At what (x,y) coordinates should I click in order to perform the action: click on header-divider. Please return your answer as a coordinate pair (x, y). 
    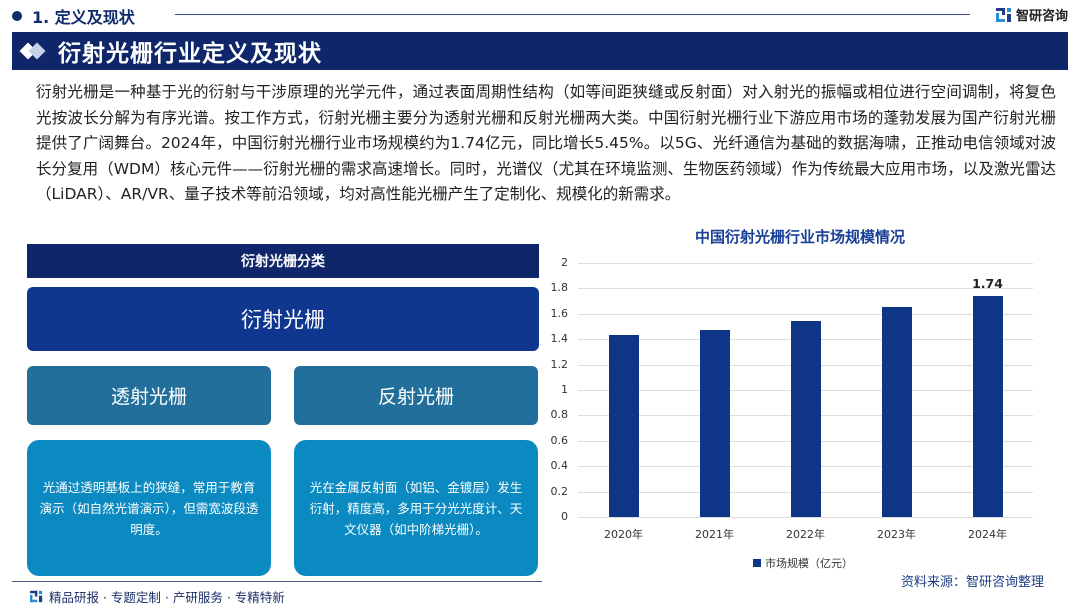
    Looking at the image, I should click on (572, 14).